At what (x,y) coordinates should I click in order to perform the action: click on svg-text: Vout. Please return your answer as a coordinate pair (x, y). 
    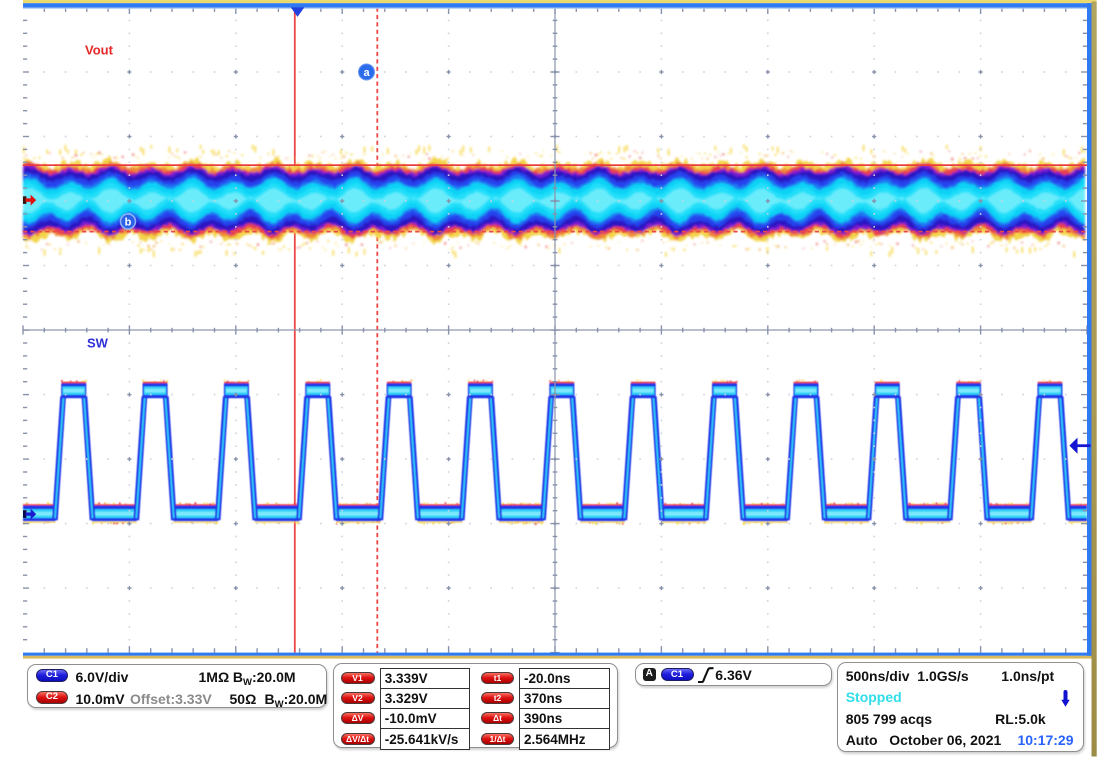
    Looking at the image, I should click on (99, 50).